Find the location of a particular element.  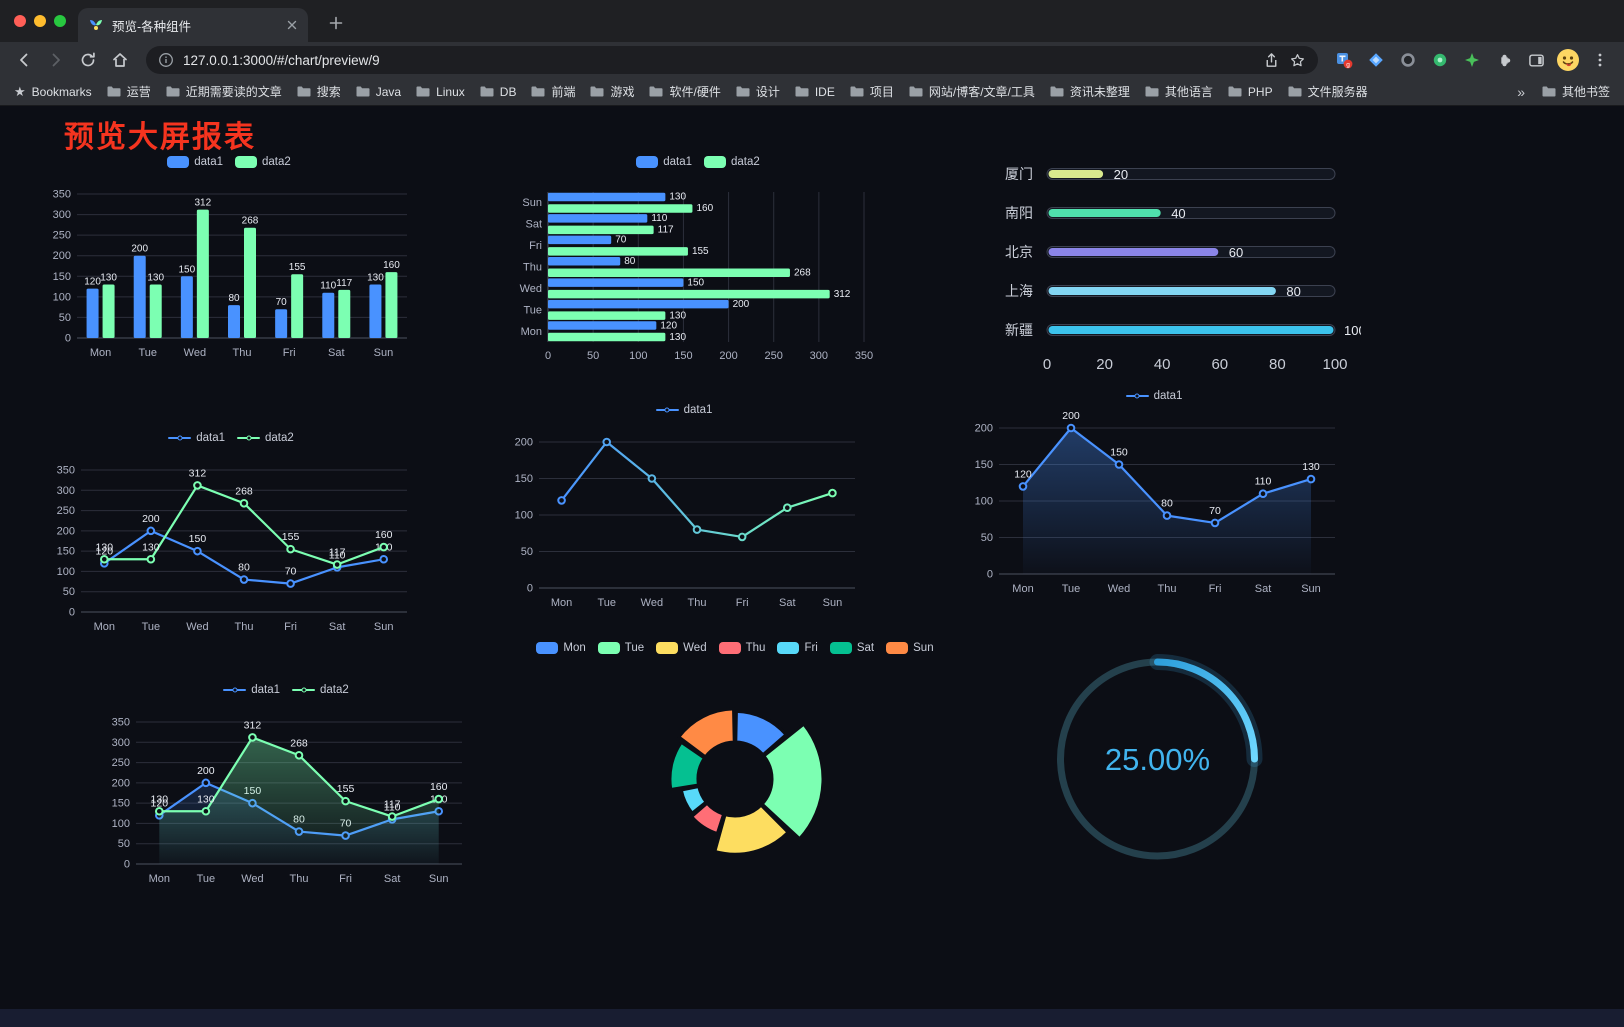

back-icon is located at coordinates (24, 60).